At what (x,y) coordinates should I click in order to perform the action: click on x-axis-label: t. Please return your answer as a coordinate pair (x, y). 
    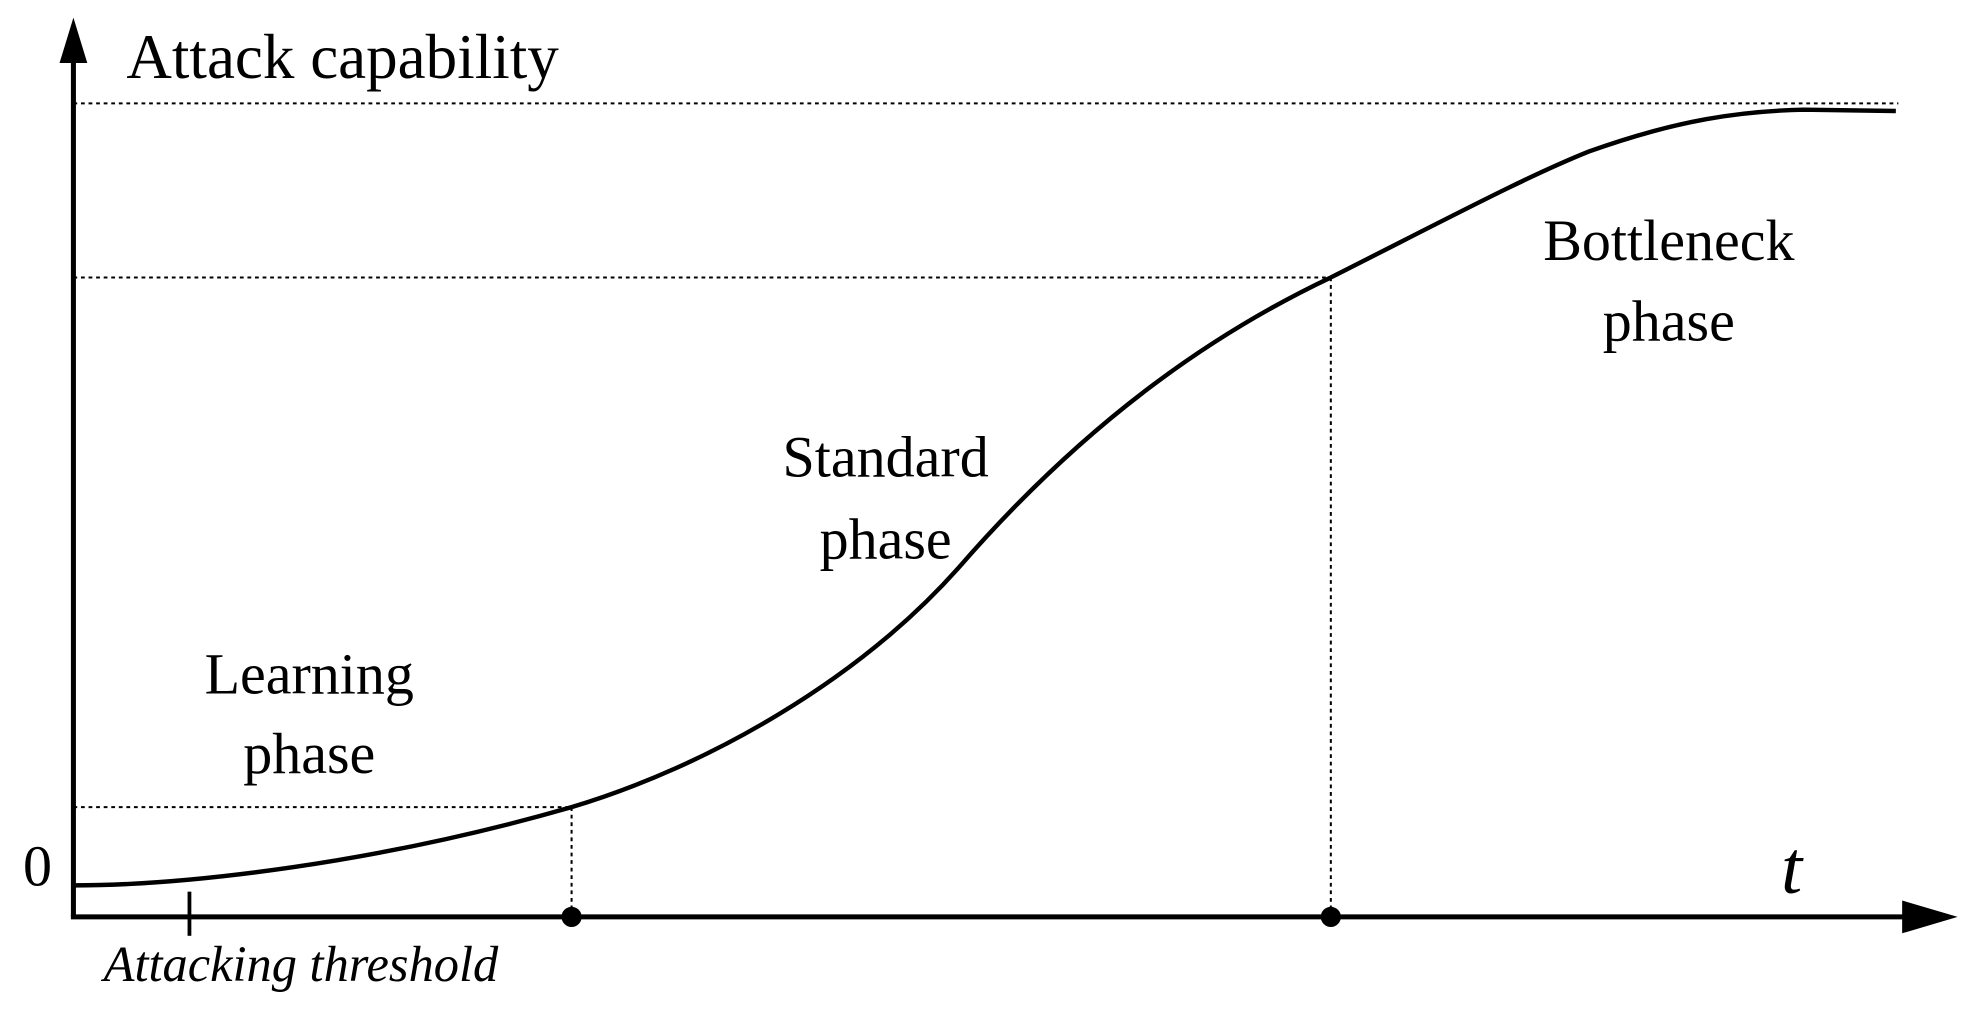
    Looking at the image, I should click on (1792, 868).